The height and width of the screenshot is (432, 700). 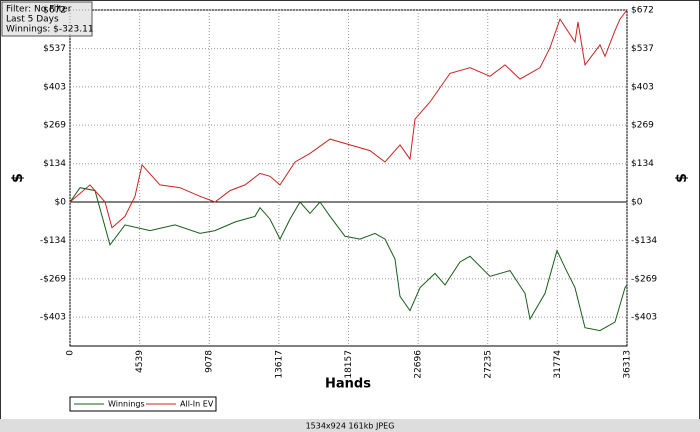 What do you see at coordinates (54, 164) in the screenshot?
I see `y-tick-label: $134` at bounding box center [54, 164].